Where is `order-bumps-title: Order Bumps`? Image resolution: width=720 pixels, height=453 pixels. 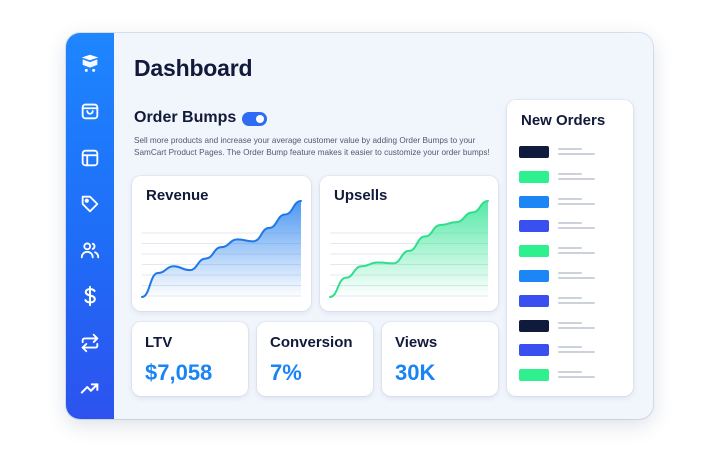
order-bumps-title: Order Bumps is located at coordinates (185, 117).